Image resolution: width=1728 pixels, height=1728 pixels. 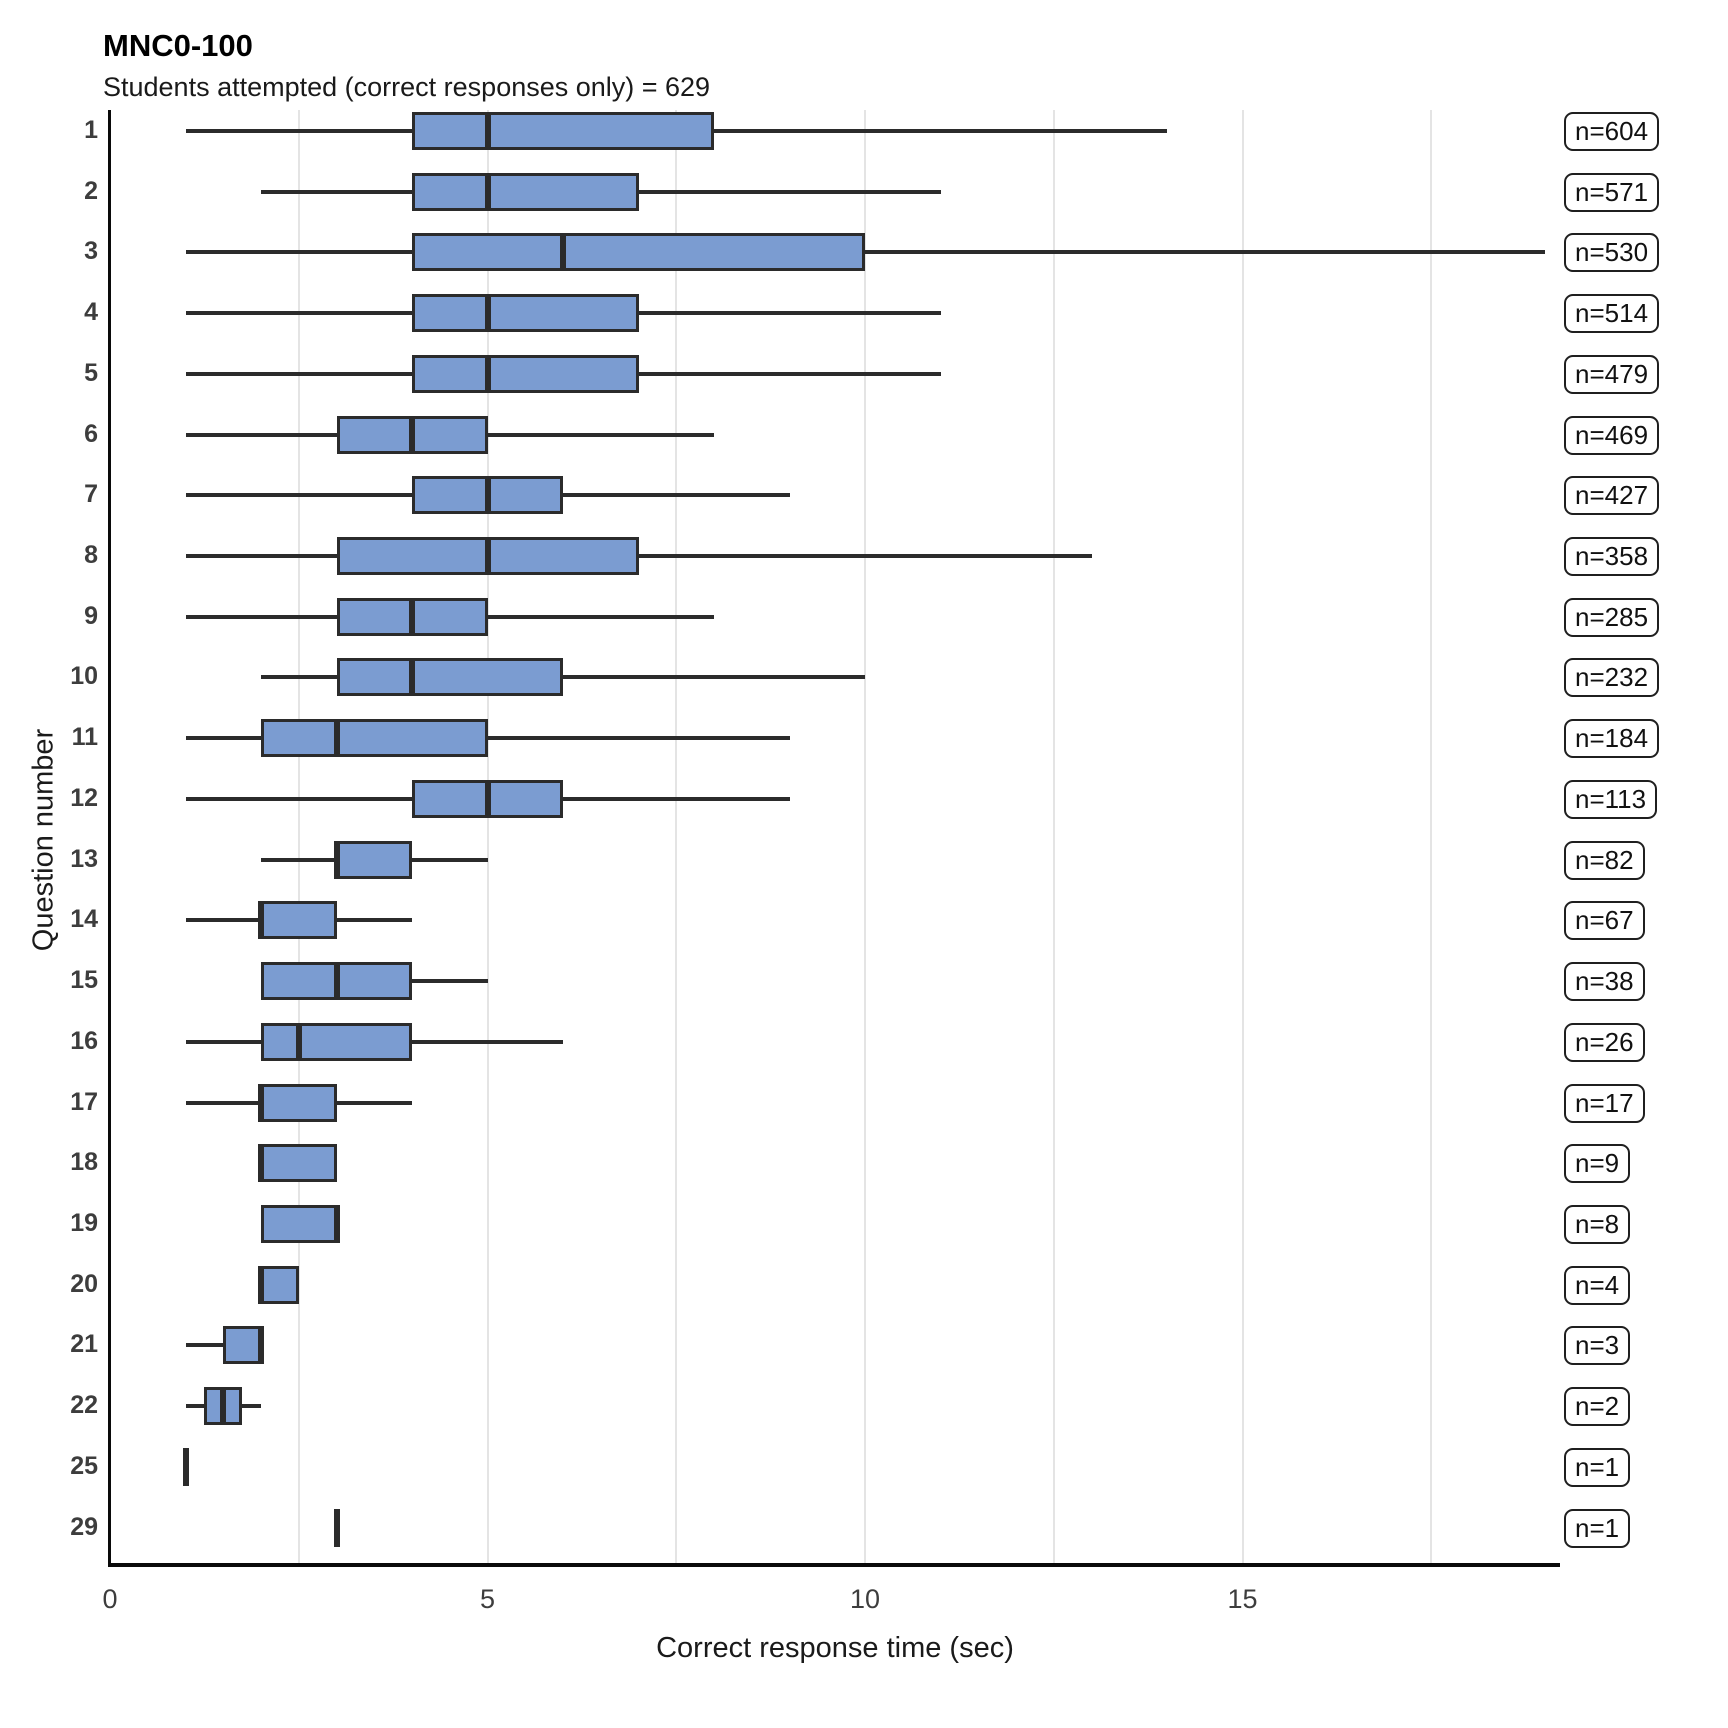 What do you see at coordinates (1604, 921) in the screenshot?
I see `n-count-badge: n=67` at bounding box center [1604, 921].